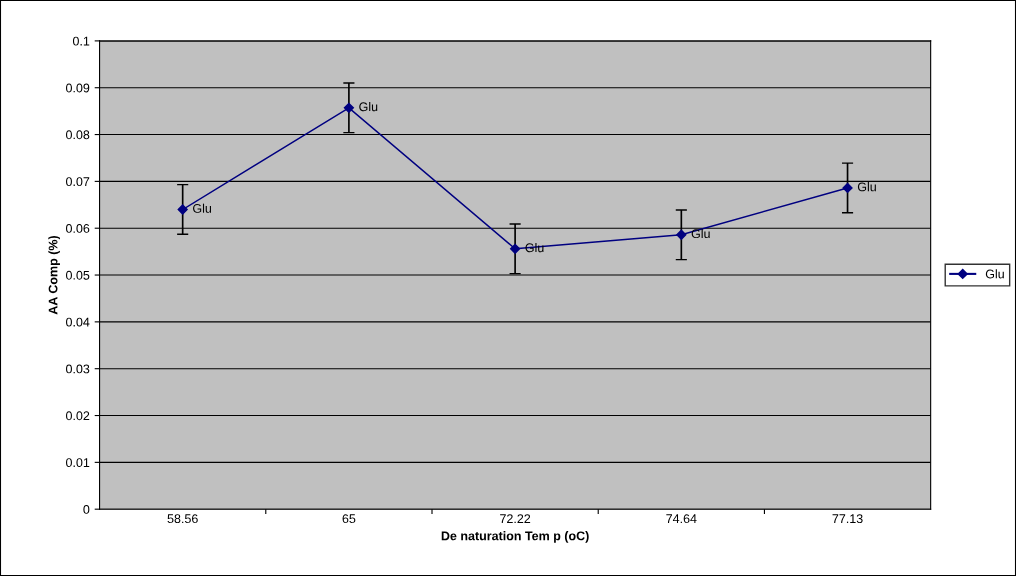 This screenshot has width=1016, height=576. What do you see at coordinates (78, 88) in the screenshot?
I see `y-tick-label: 0.09` at bounding box center [78, 88].